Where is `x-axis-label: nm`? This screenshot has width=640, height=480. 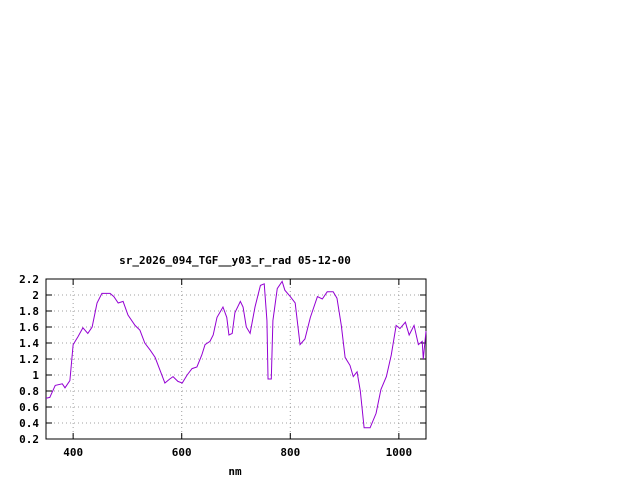
x-axis-label: nm is located at coordinates (235, 471).